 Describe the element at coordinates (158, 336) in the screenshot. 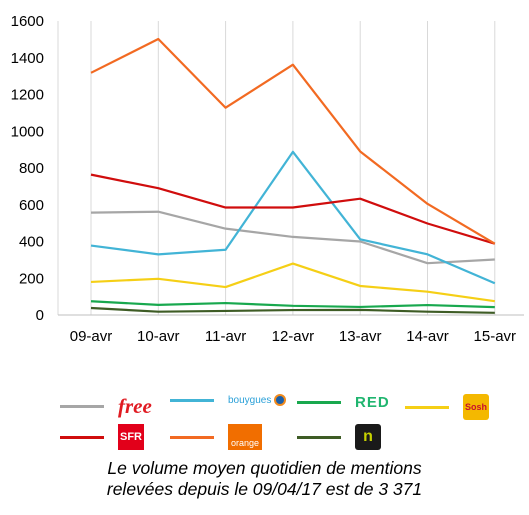

I see `x-tick-label: 10-avr` at that location.